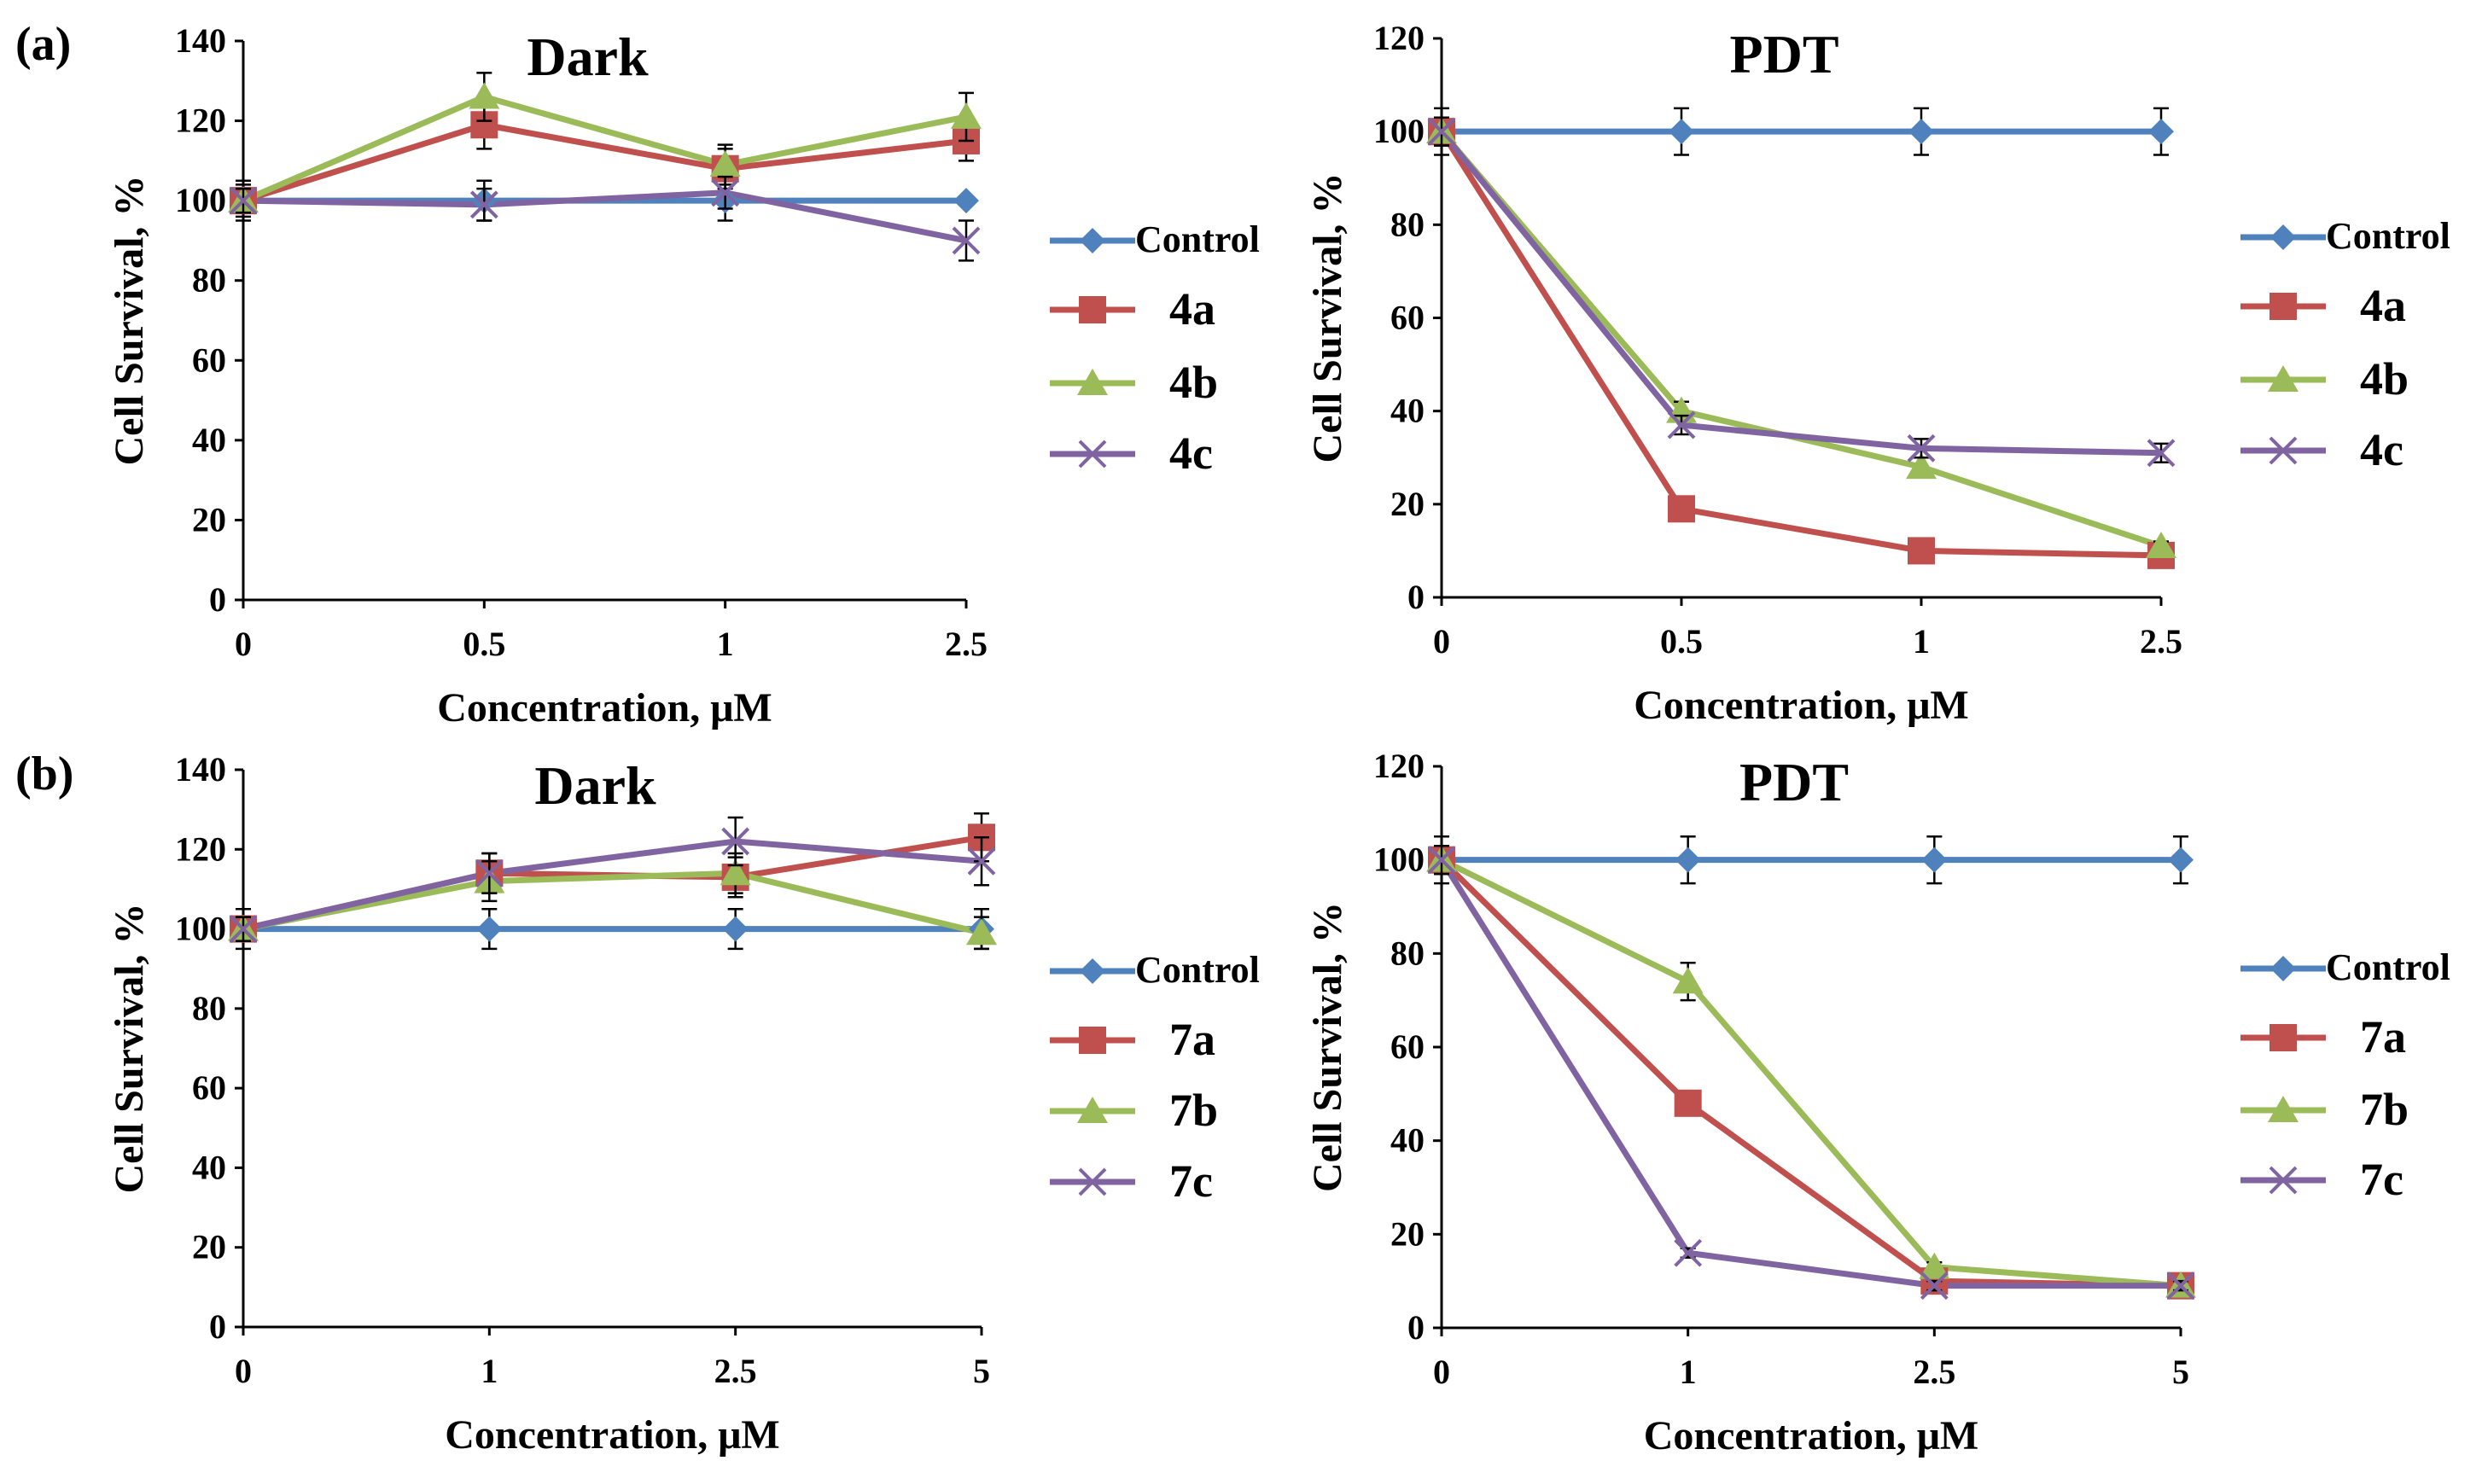  Describe the element at coordinates (2382, 1179) in the screenshot. I see `legend-label-7c: 7c` at that location.